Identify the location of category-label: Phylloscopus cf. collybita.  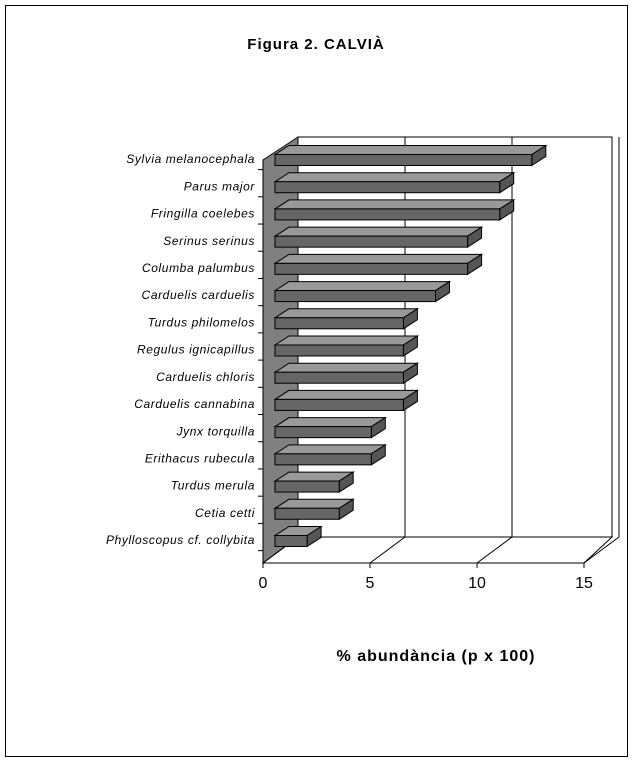
(180, 540).